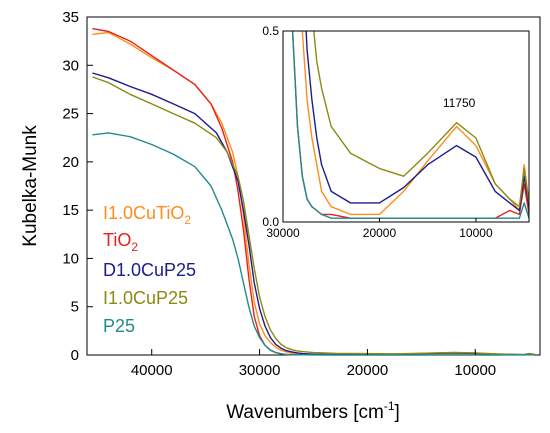 This screenshot has height=433, width=550. I want to click on x-tick-label: 30000, so click(260, 370).